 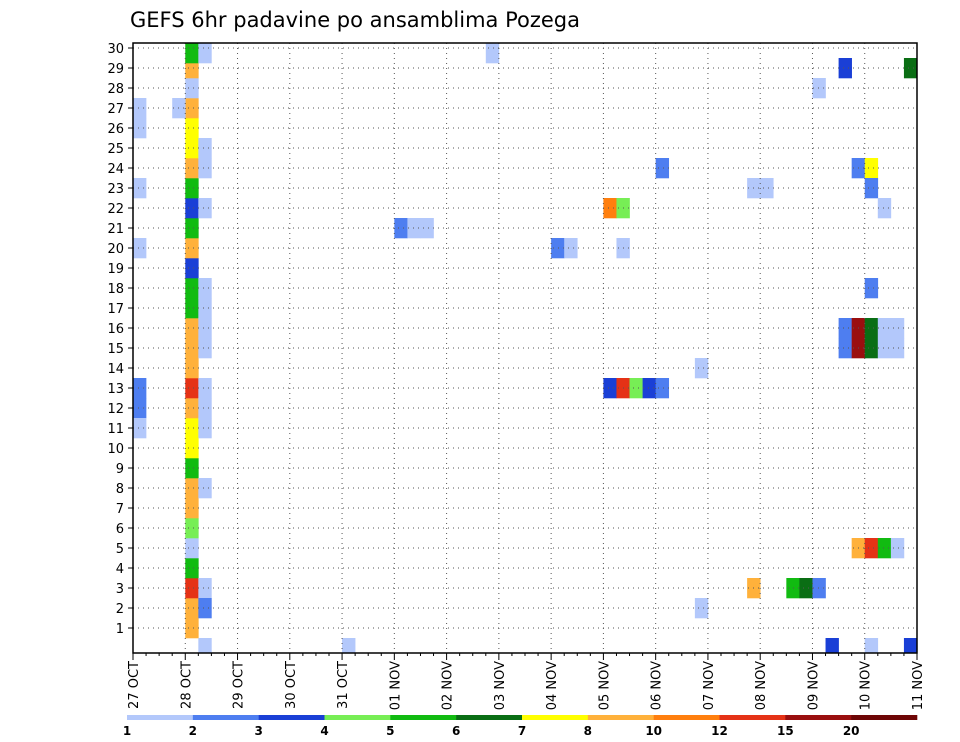 I want to click on colorbar-label: 8, so click(x=588, y=731).